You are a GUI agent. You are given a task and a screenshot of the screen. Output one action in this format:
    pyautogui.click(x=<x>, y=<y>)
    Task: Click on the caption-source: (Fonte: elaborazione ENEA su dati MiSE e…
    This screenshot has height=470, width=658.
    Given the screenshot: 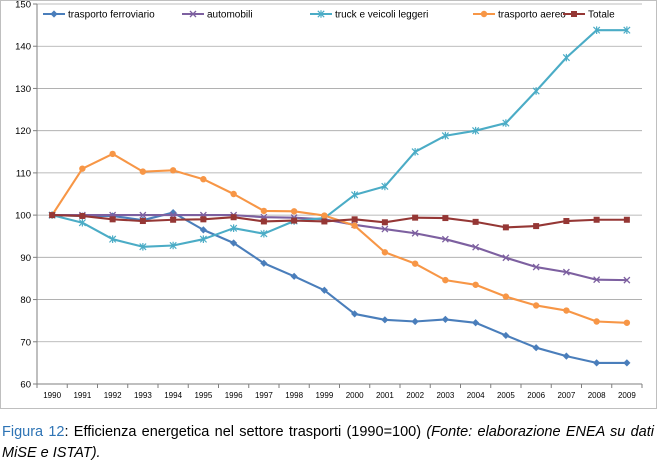 What is the action you would take?
    pyautogui.click(x=328, y=442)
    